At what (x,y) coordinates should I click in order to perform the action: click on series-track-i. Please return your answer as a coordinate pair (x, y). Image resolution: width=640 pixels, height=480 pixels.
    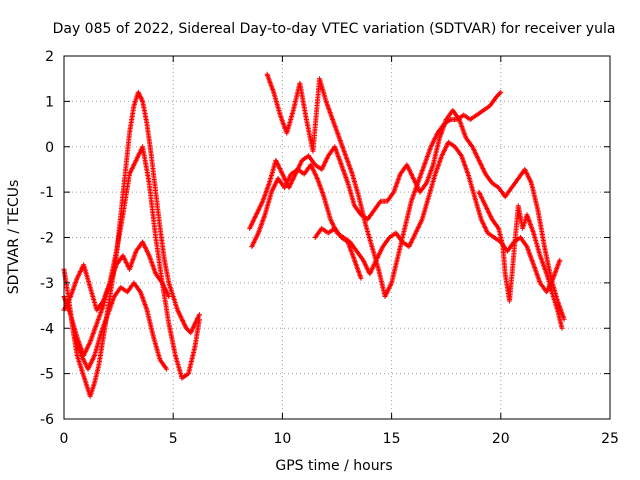
    Looking at the image, I should click on (520, 260).